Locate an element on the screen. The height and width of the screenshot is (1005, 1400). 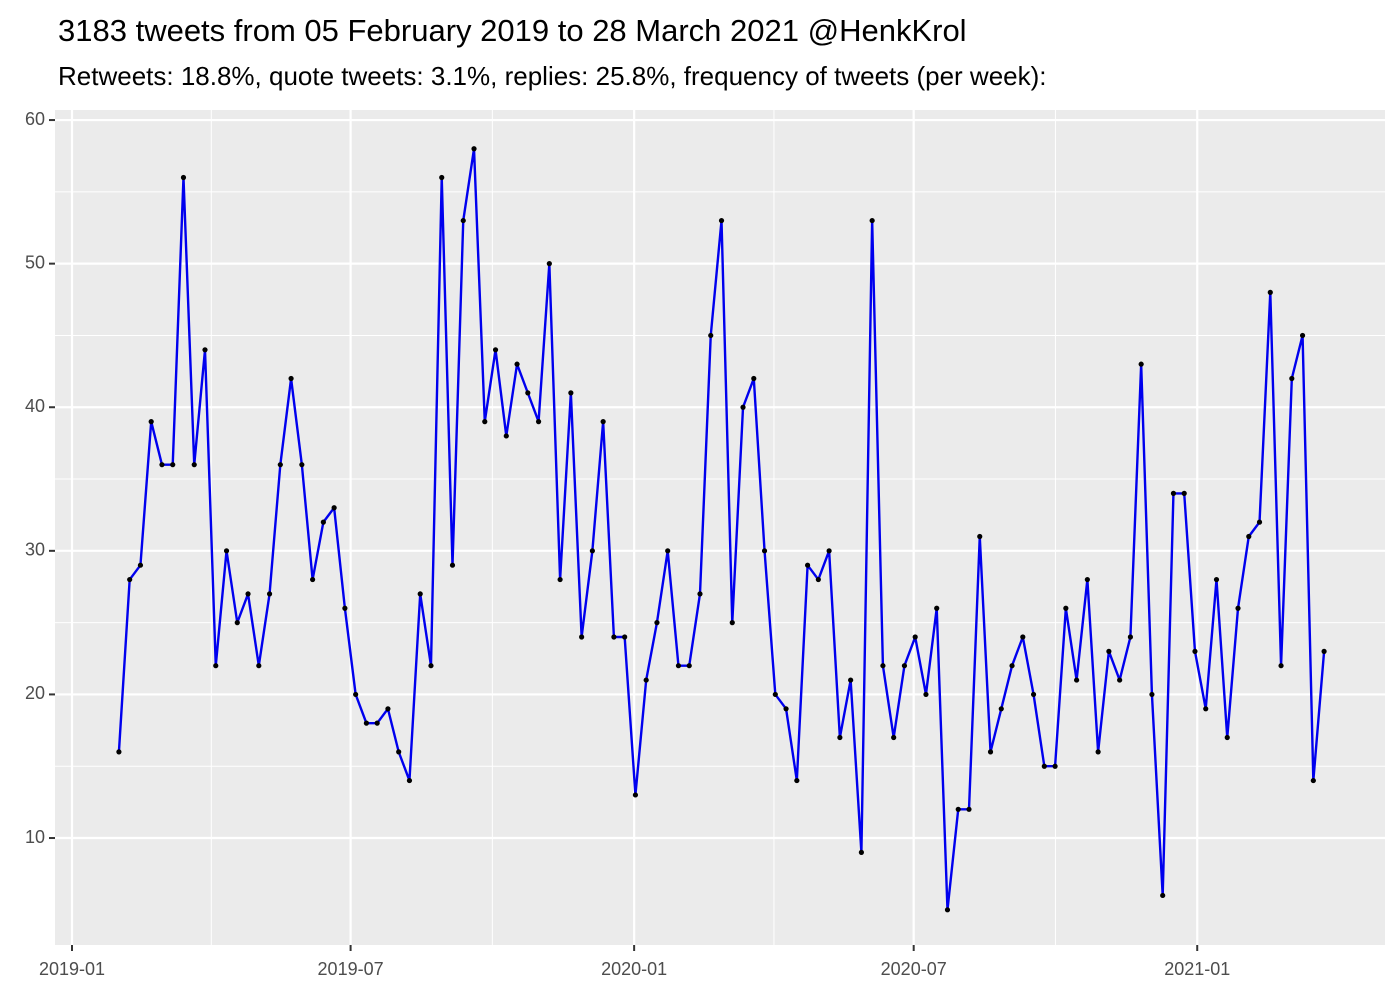
x-tick-label: 2021-01 is located at coordinates (1197, 969).